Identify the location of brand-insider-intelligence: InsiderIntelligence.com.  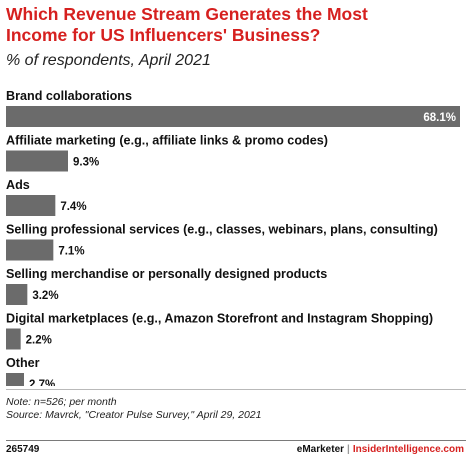
(408, 449).